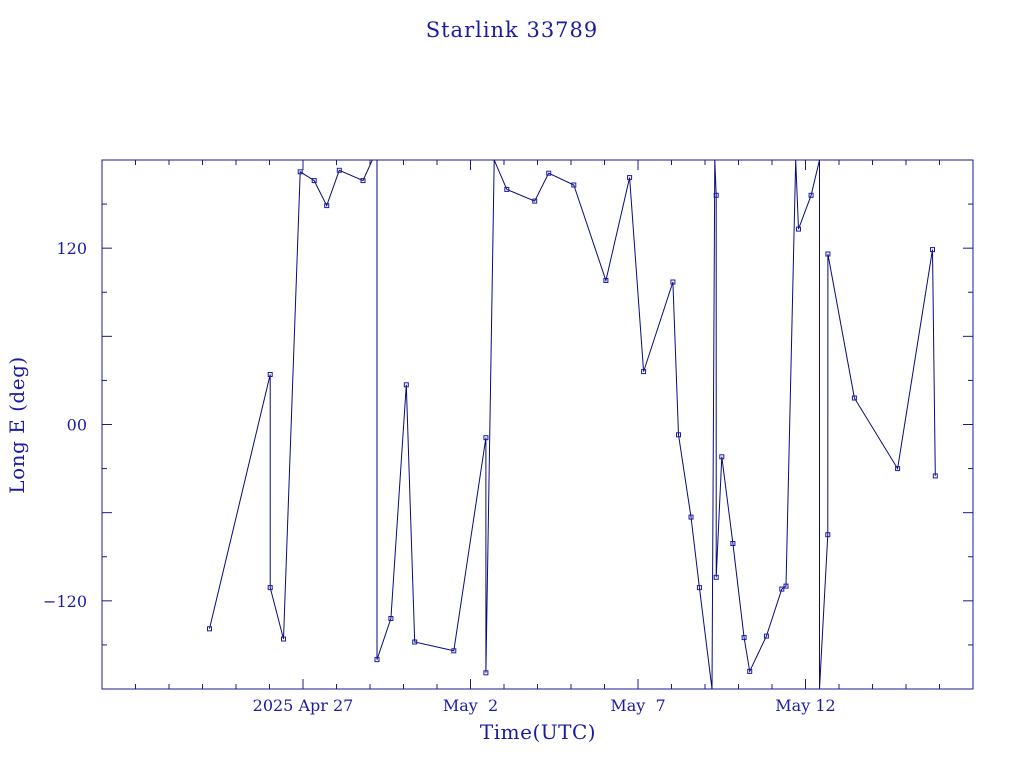 This screenshot has width=1024, height=768. Describe the element at coordinates (470, 705) in the screenshot. I see `x-tick-label: May 2` at that location.